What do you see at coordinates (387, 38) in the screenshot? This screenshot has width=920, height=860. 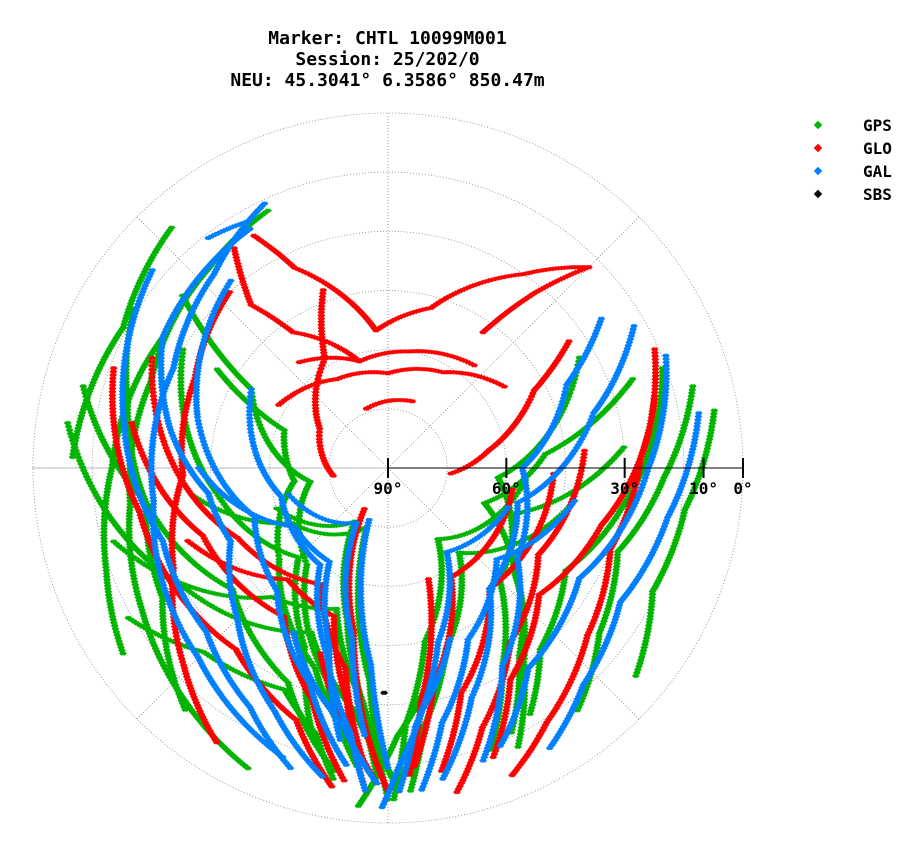 I see `title-marker-line: Marker: CHTL 10099M001` at bounding box center [387, 38].